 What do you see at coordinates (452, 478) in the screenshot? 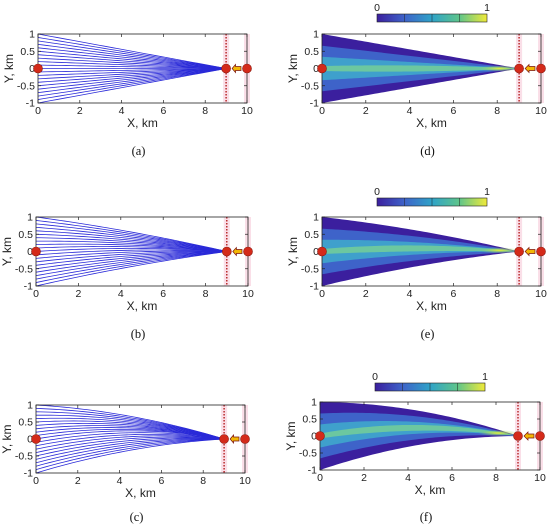
I see `x-tick-label: 6` at bounding box center [452, 478].